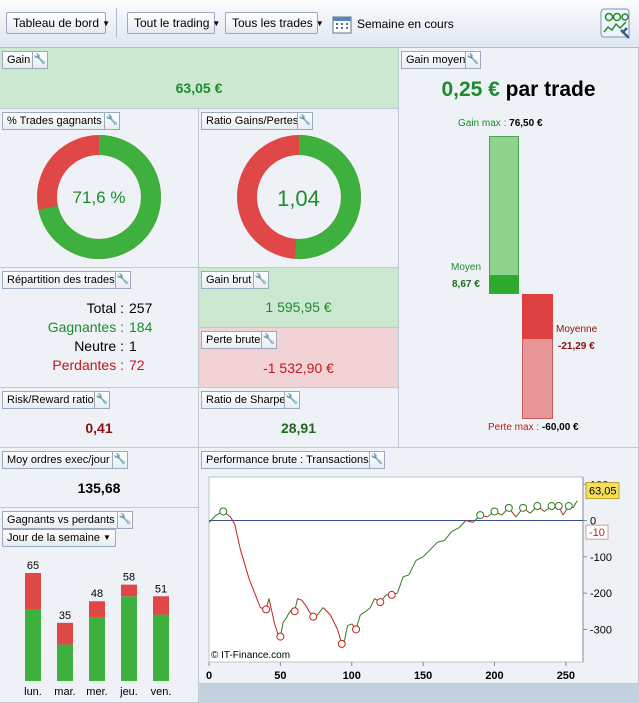  Describe the element at coordinates (65, 616) in the screenshot. I see `bar-total-label: 35` at that location.